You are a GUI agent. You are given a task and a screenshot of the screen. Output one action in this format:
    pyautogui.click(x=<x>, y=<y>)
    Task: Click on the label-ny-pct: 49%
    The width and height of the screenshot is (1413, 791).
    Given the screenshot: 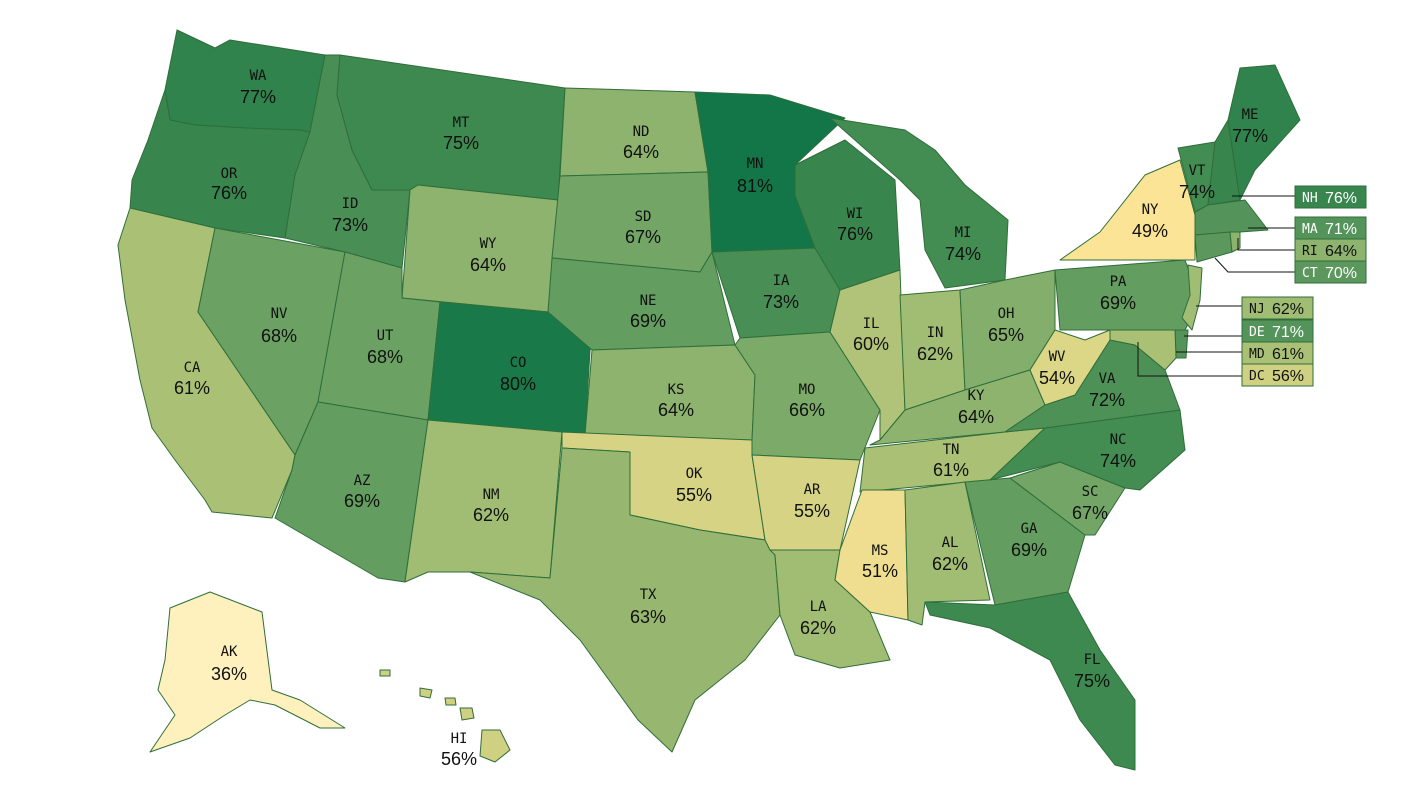 What is the action you would take?
    pyautogui.click(x=1150, y=231)
    